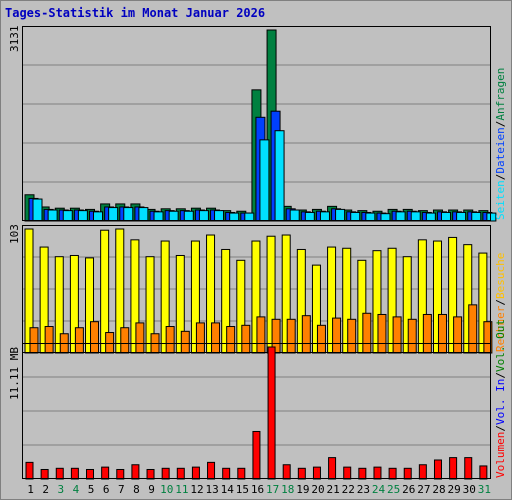  Describe the element at coordinates (45, 489) in the screenshot. I see `x-tick-label-2: 2` at that location.